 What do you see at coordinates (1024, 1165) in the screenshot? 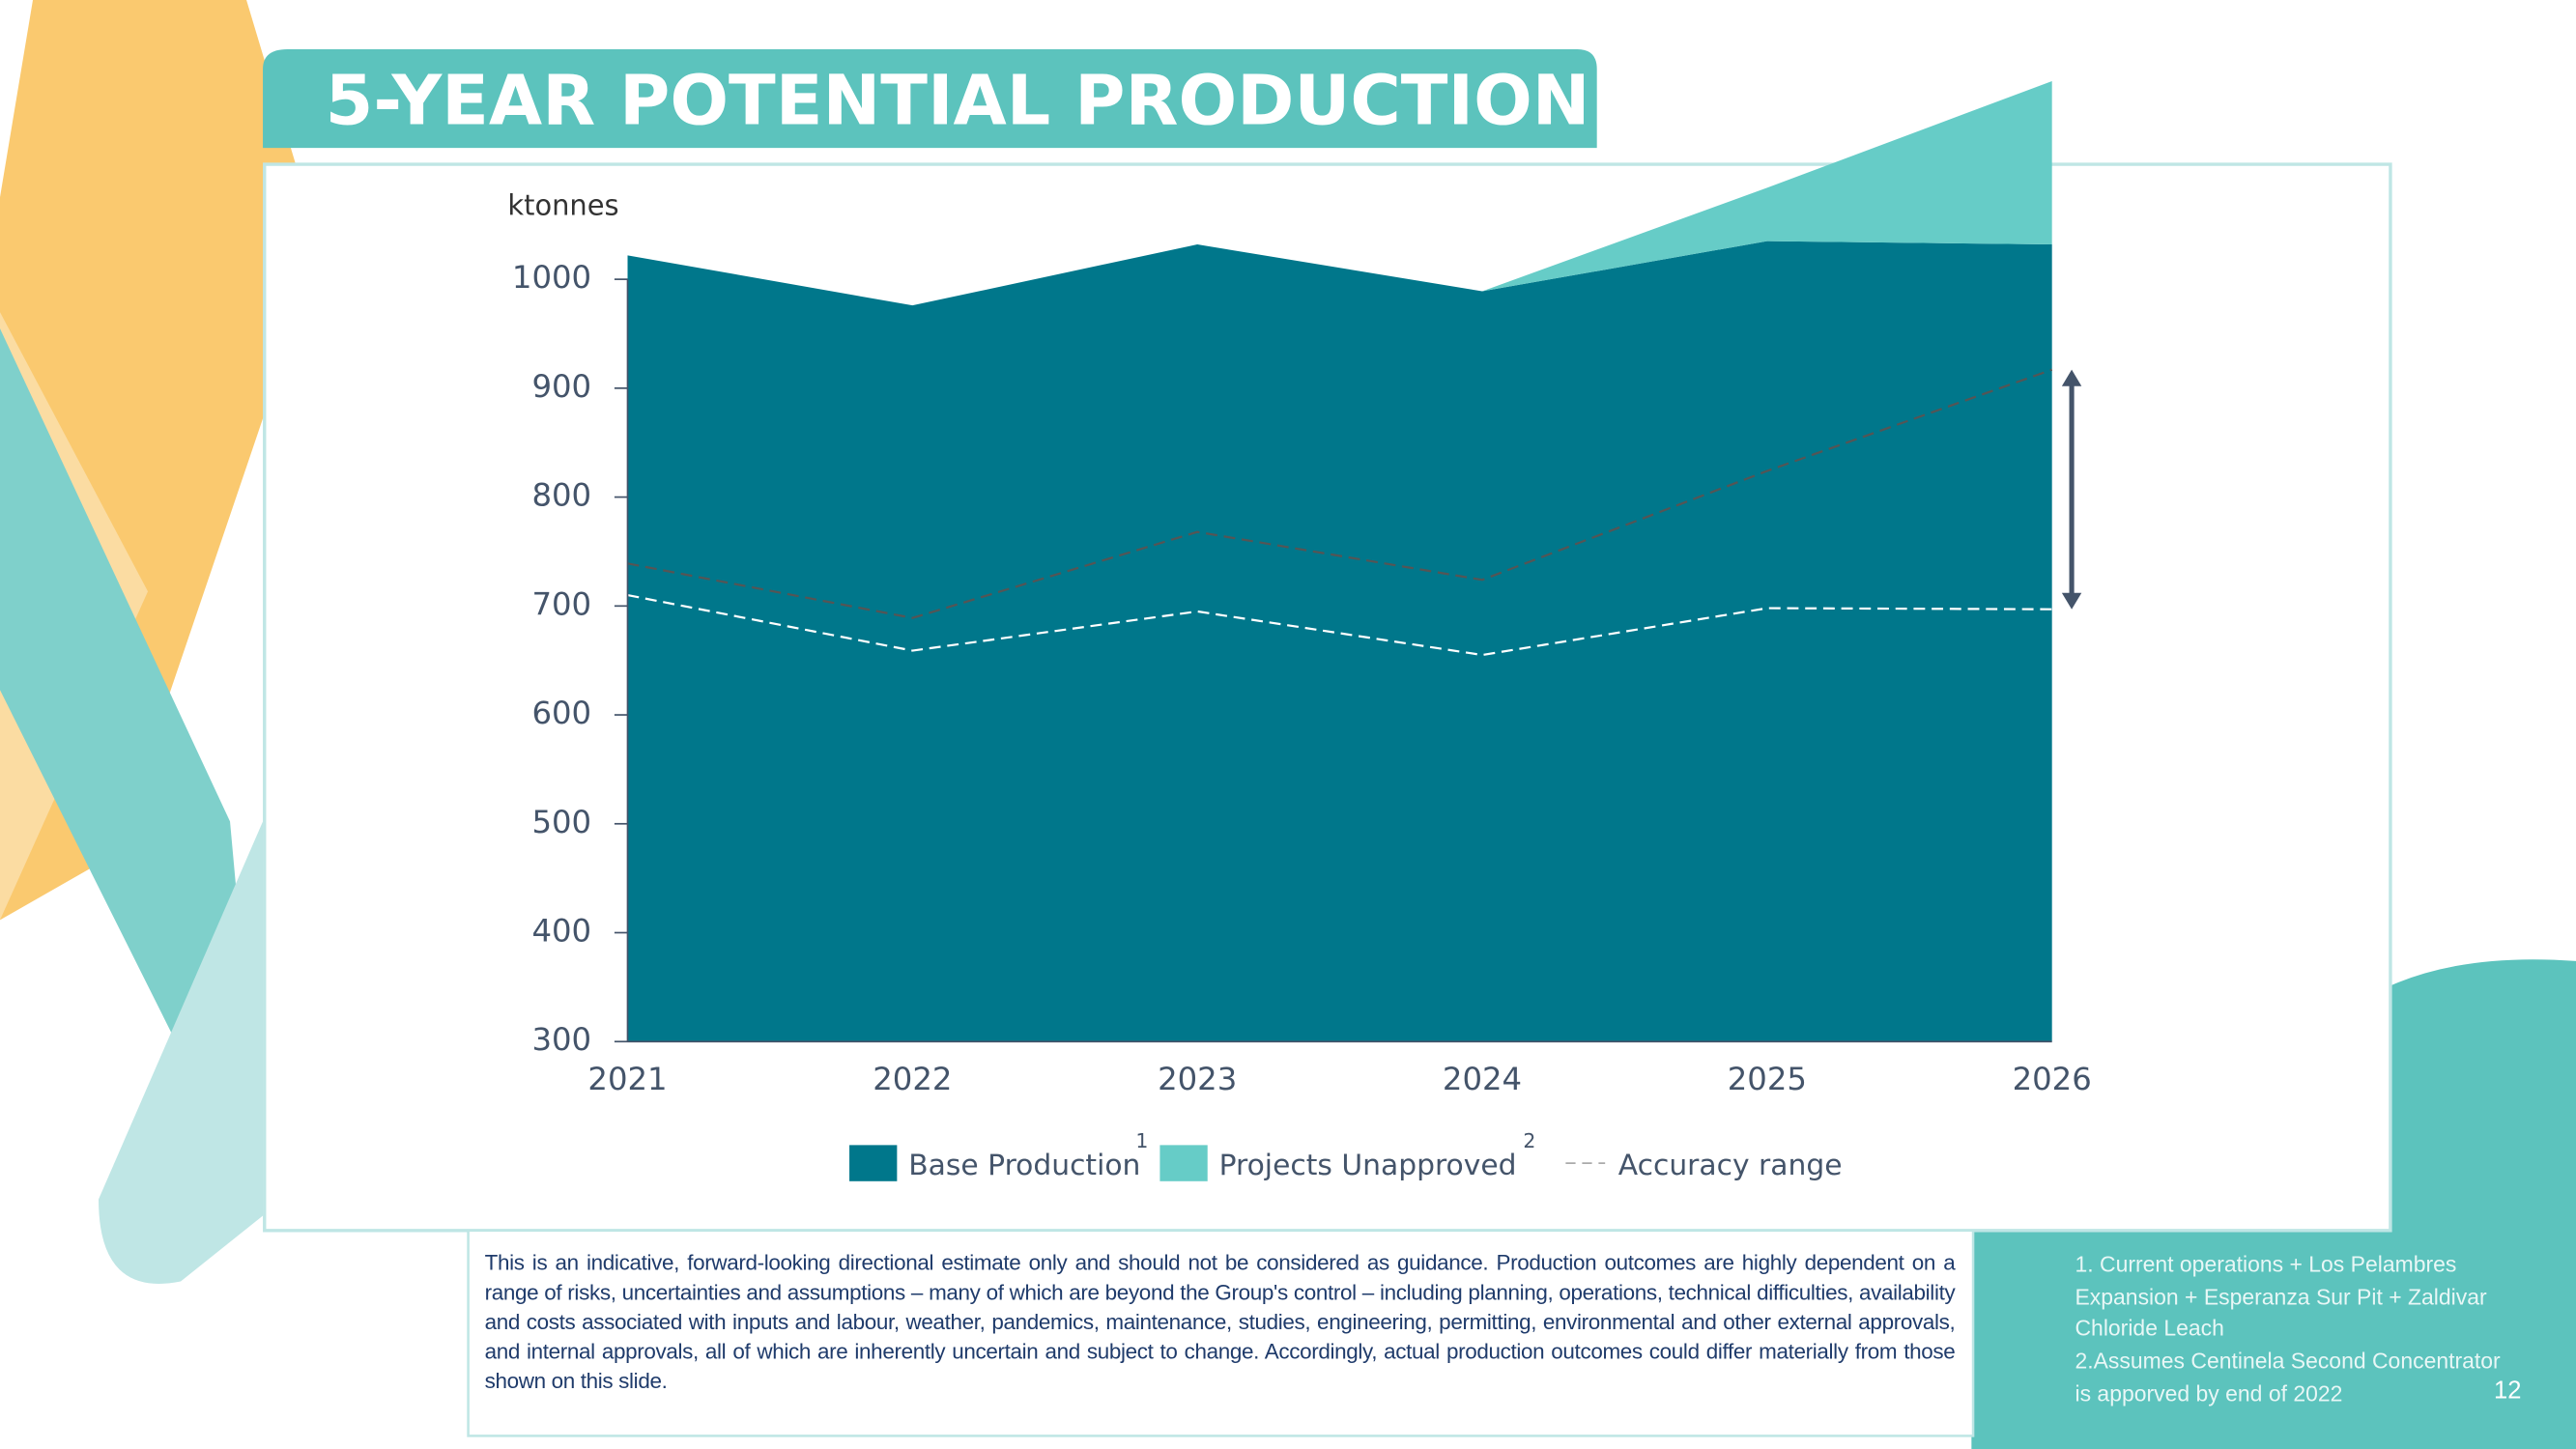
I see `legend-label: Base Production` at bounding box center [1024, 1165].